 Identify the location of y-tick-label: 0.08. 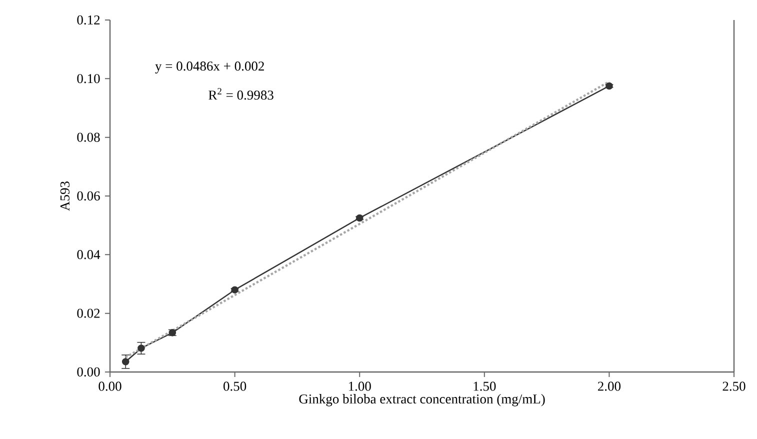
(88, 137).